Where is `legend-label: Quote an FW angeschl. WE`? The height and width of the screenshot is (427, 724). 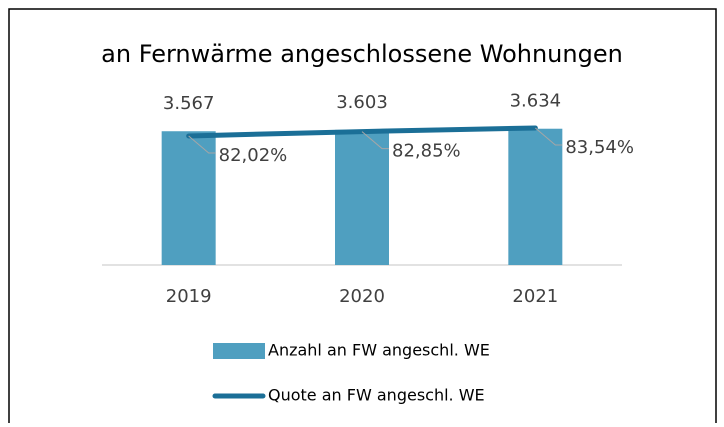
legend-label: Quote an FW angeschl. WE is located at coordinates (376, 395).